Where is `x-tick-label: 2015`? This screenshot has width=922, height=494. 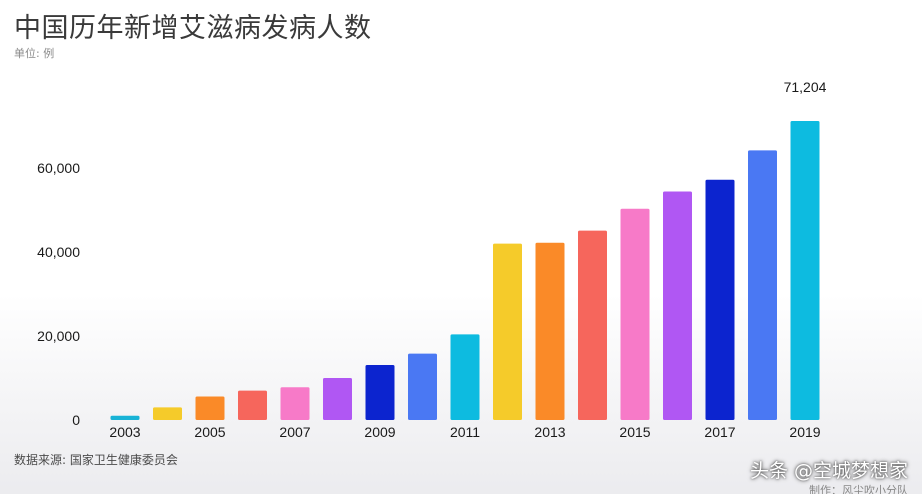 x-tick-label: 2015 is located at coordinates (634, 432).